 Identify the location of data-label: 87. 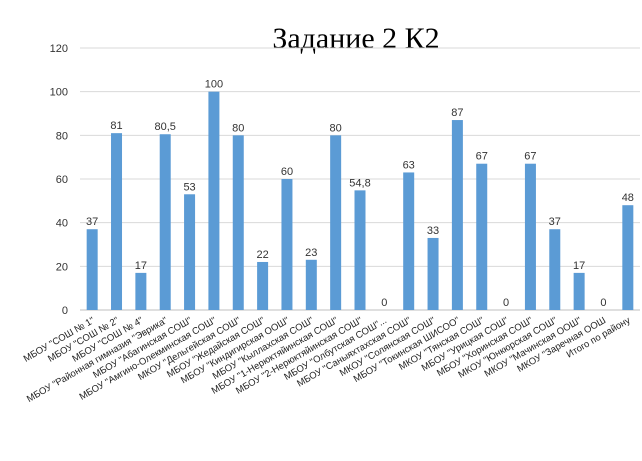
(457, 113).